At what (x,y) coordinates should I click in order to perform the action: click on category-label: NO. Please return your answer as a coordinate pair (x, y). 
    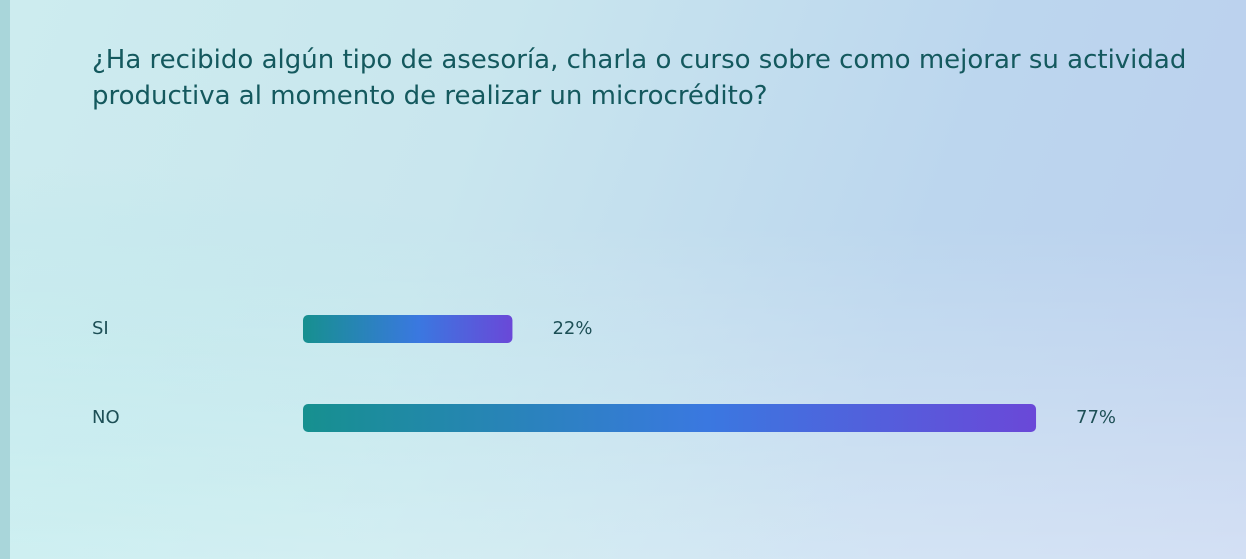
    Looking at the image, I should click on (106, 417).